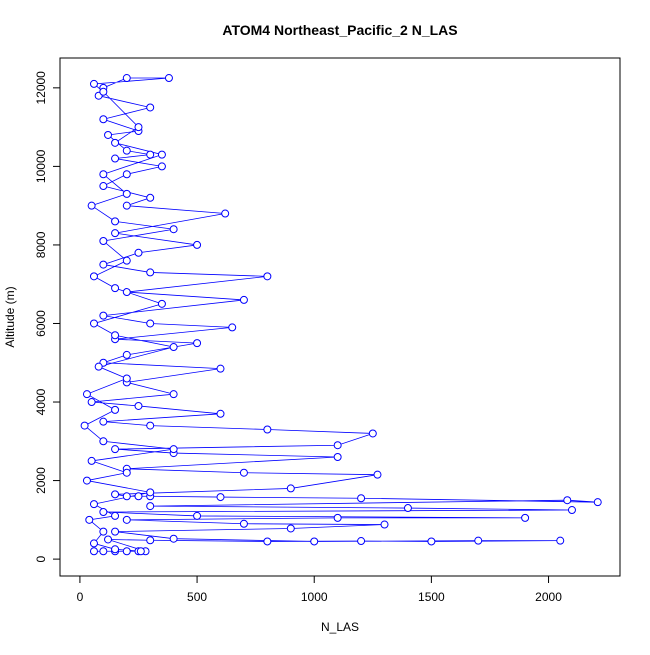 The image size is (650, 655). I want to click on chart-title: ATOM4 Northeast_Pacific_2 N_LAS, so click(339, 30).